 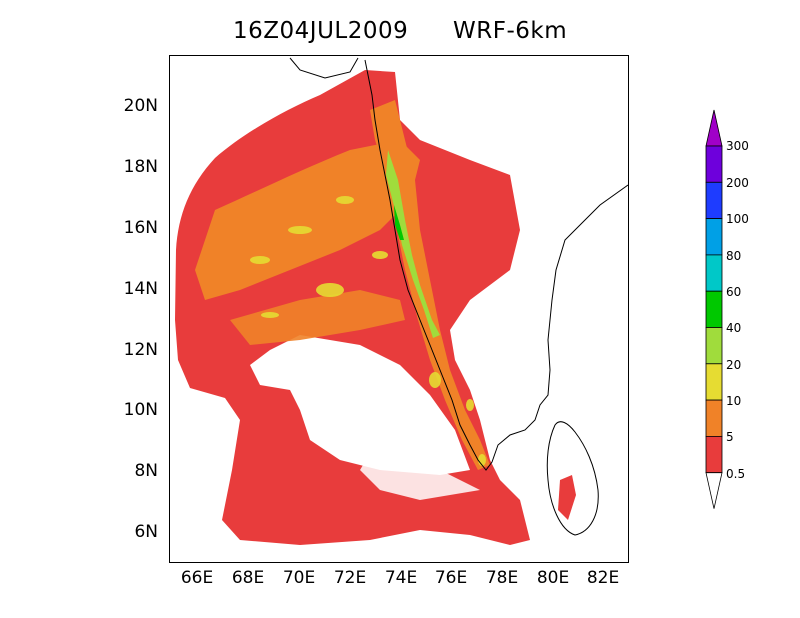 I want to click on lon-tick: 82E, so click(x=603, y=578).